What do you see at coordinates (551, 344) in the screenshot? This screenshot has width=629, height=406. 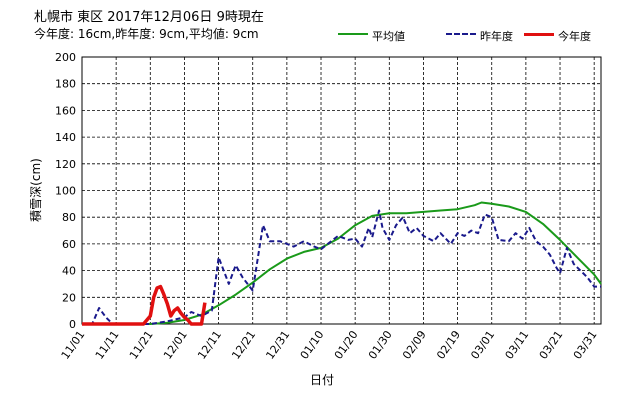 I see `x-tick-label: 03/21` at bounding box center [551, 344].